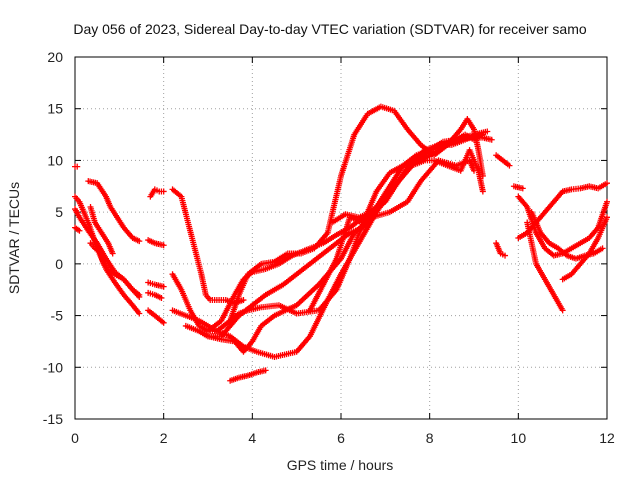  Describe the element at coordinates (53, 419) in the screenshot. I see `y-tick-label: -15` at that location.